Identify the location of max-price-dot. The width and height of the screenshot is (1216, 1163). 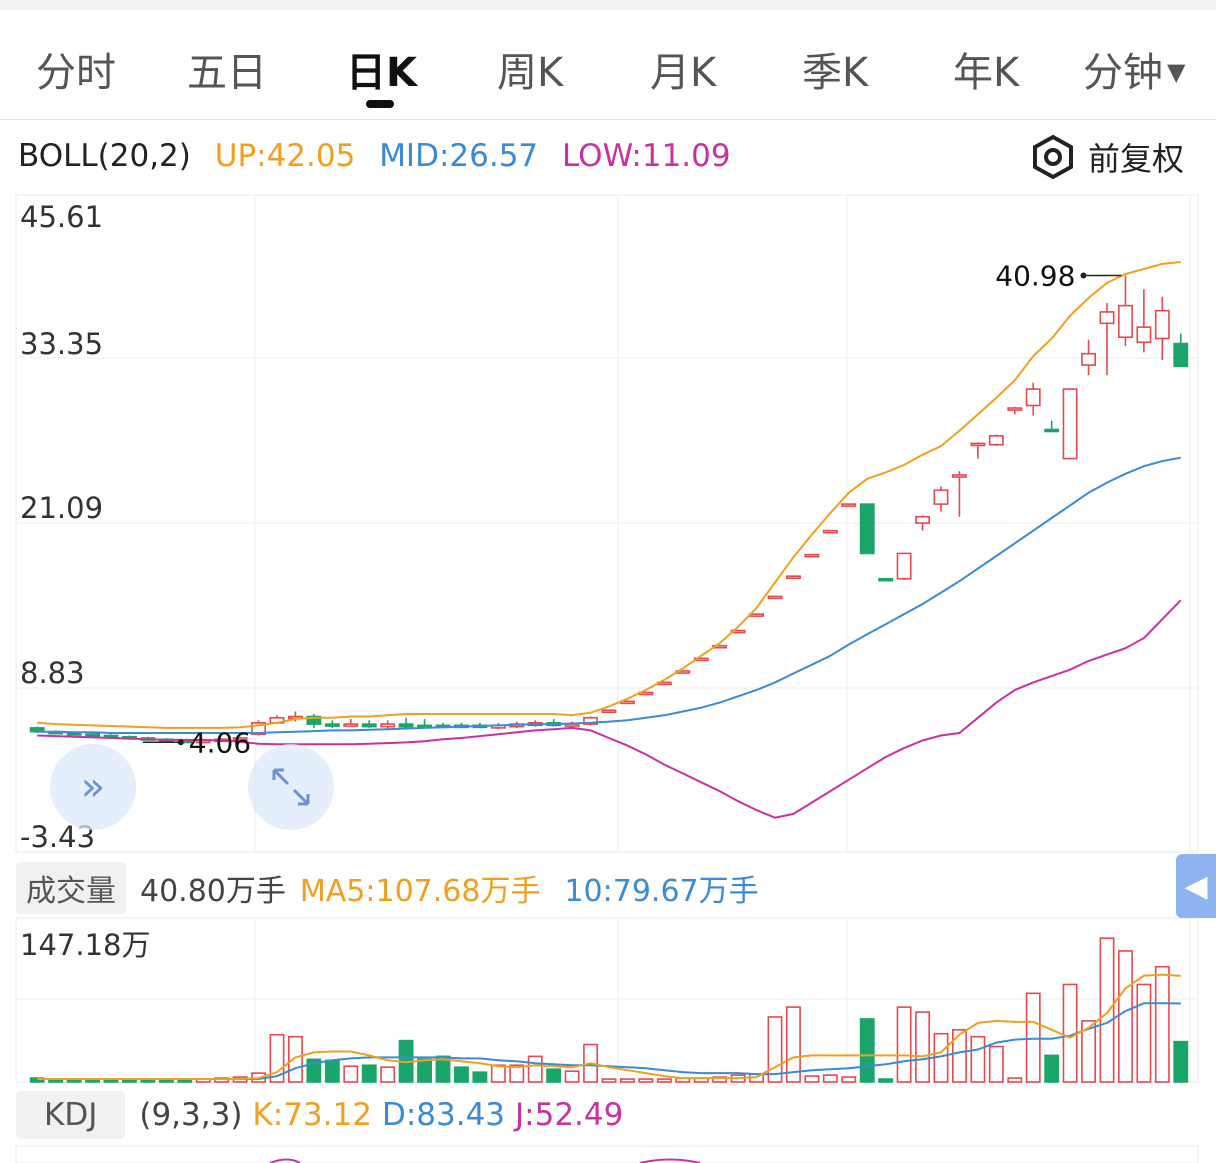
(1083, 275).